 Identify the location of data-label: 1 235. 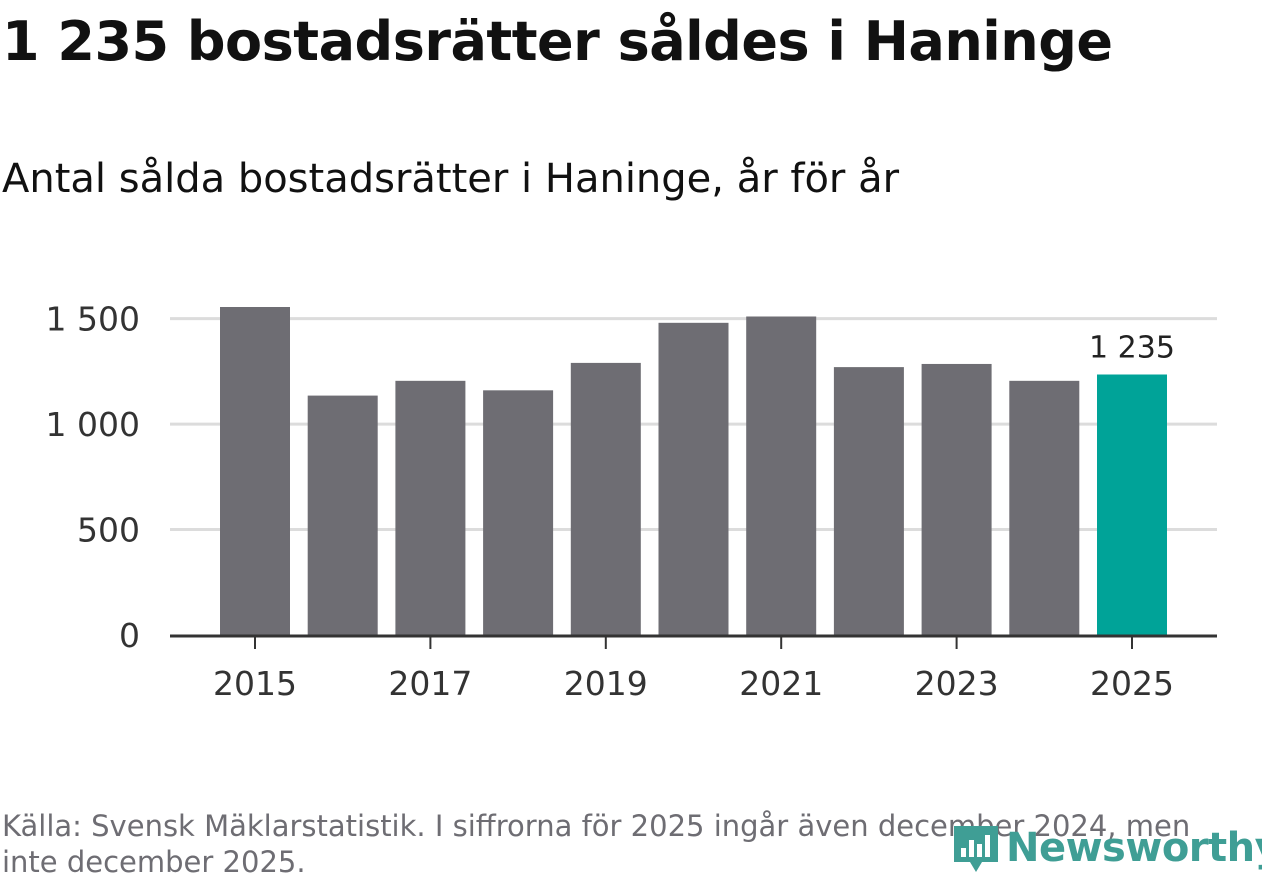
(1132, 347).